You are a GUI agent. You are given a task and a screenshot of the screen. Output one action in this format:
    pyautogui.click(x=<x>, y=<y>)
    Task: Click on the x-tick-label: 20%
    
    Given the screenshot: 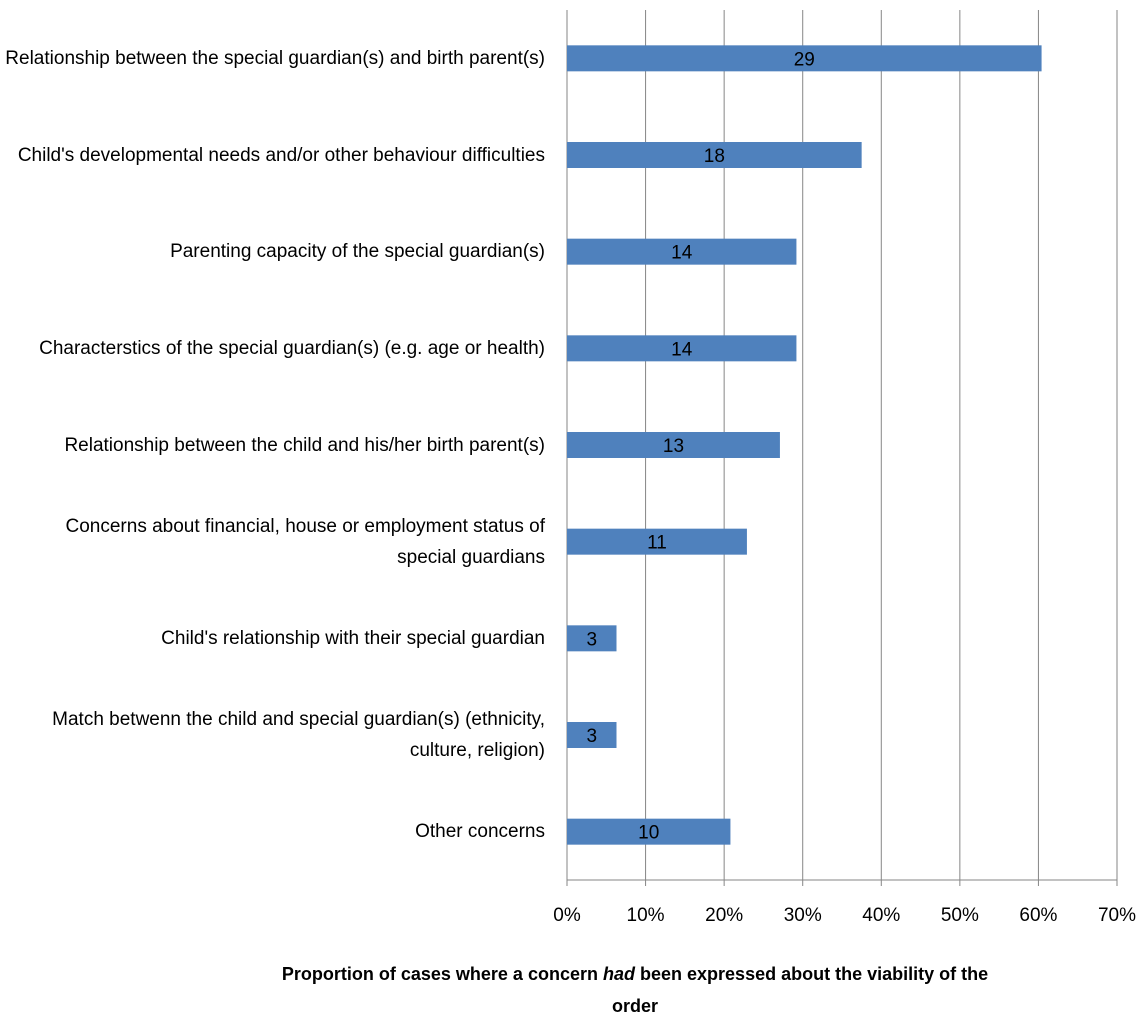 What is the action you would take?
    pyautogui.click(x=724, y=915)
    